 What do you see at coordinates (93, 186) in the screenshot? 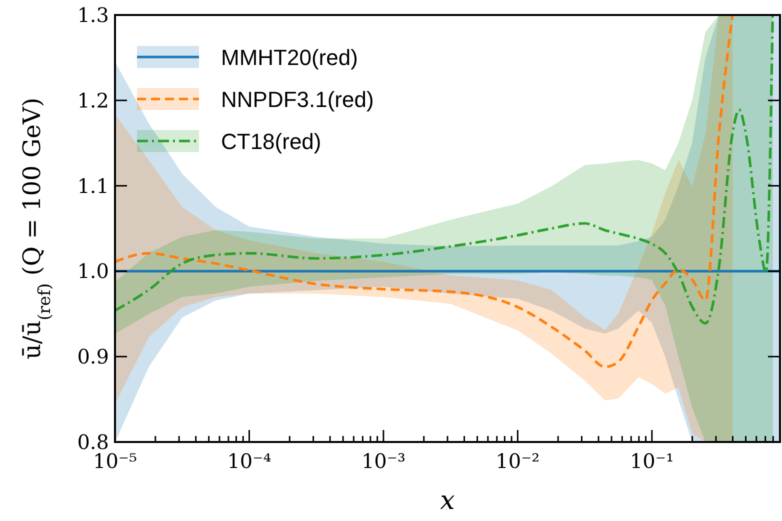
I see `y-tick-label: 1.1` at bounding box center [93, 186].